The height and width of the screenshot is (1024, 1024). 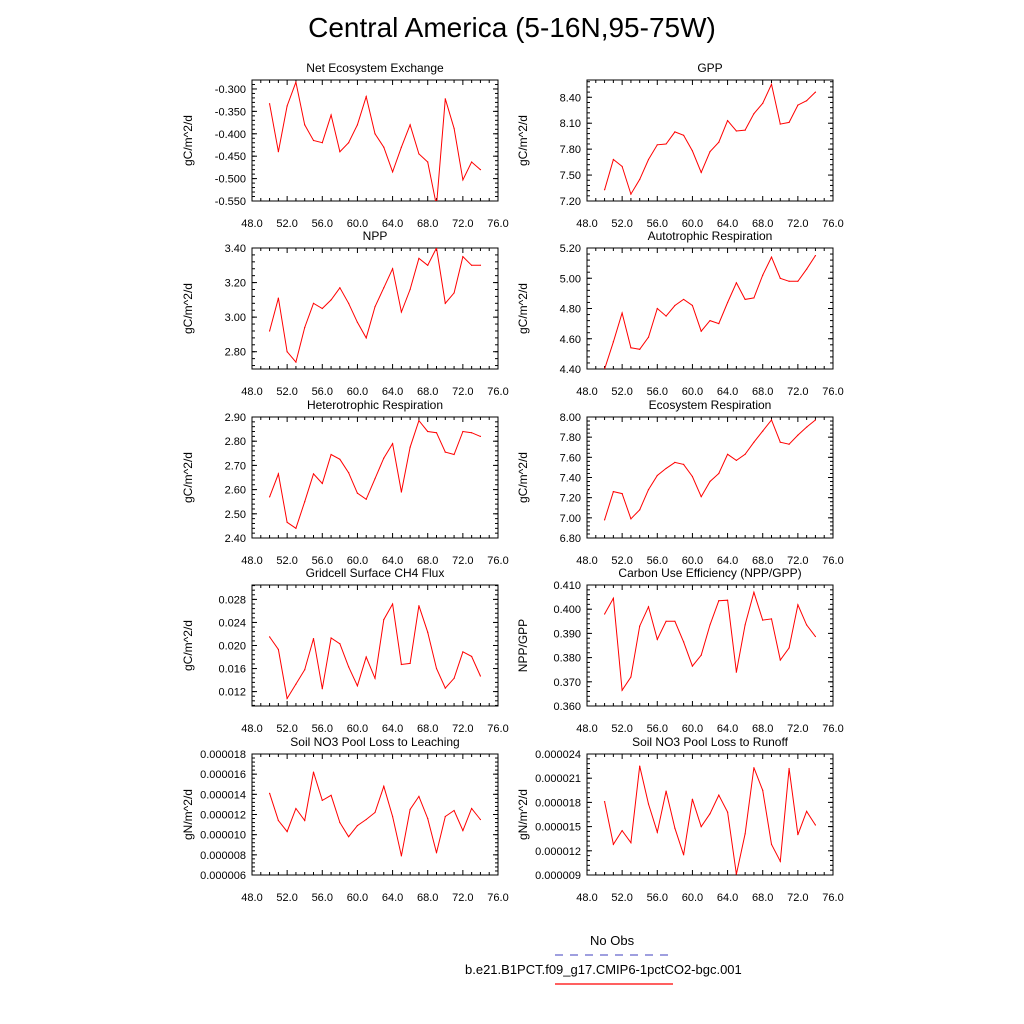 I want to click on panel-title: Soil NO3 Pool Loss to Runoff, so click(x=710, y=742).